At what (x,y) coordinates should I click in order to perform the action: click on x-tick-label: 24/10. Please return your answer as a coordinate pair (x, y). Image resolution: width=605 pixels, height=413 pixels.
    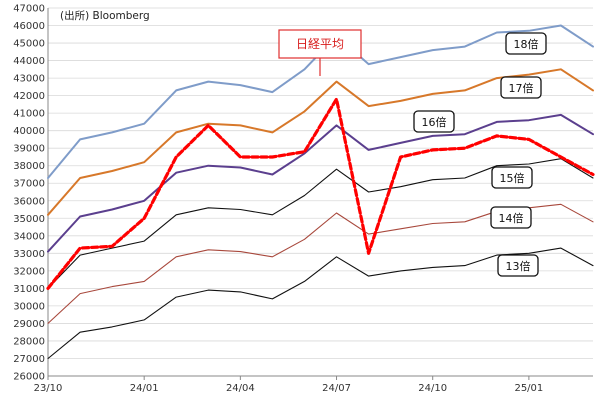
    Looking at the image, I should click on (432, 388).